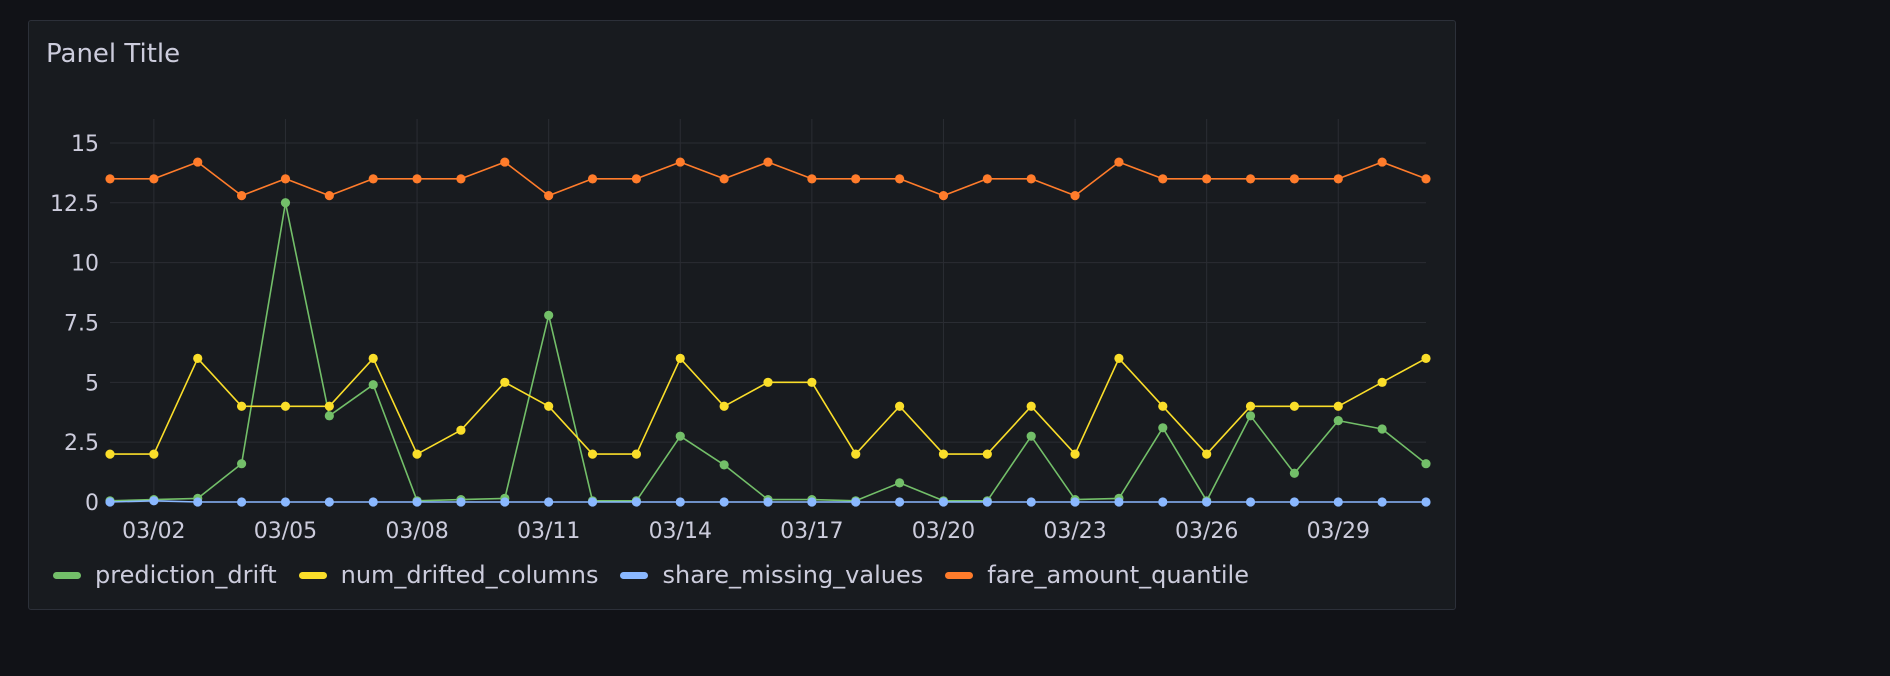  I want to click on legend-label: share_missing_values, so click(793, 575).